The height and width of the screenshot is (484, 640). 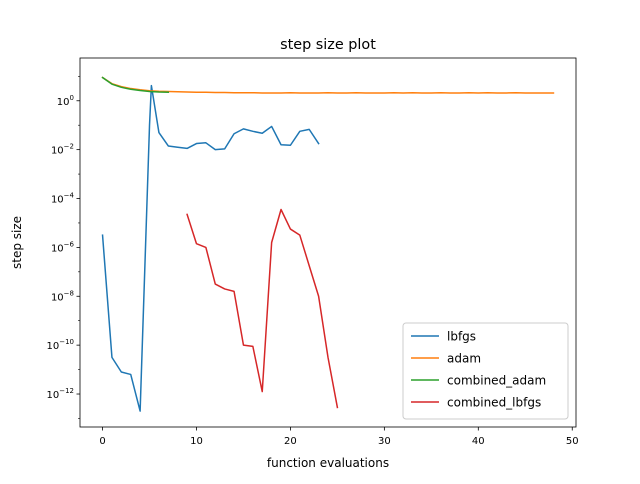 I want to click on x-tick-label: 0, so click(x=102, y=441).